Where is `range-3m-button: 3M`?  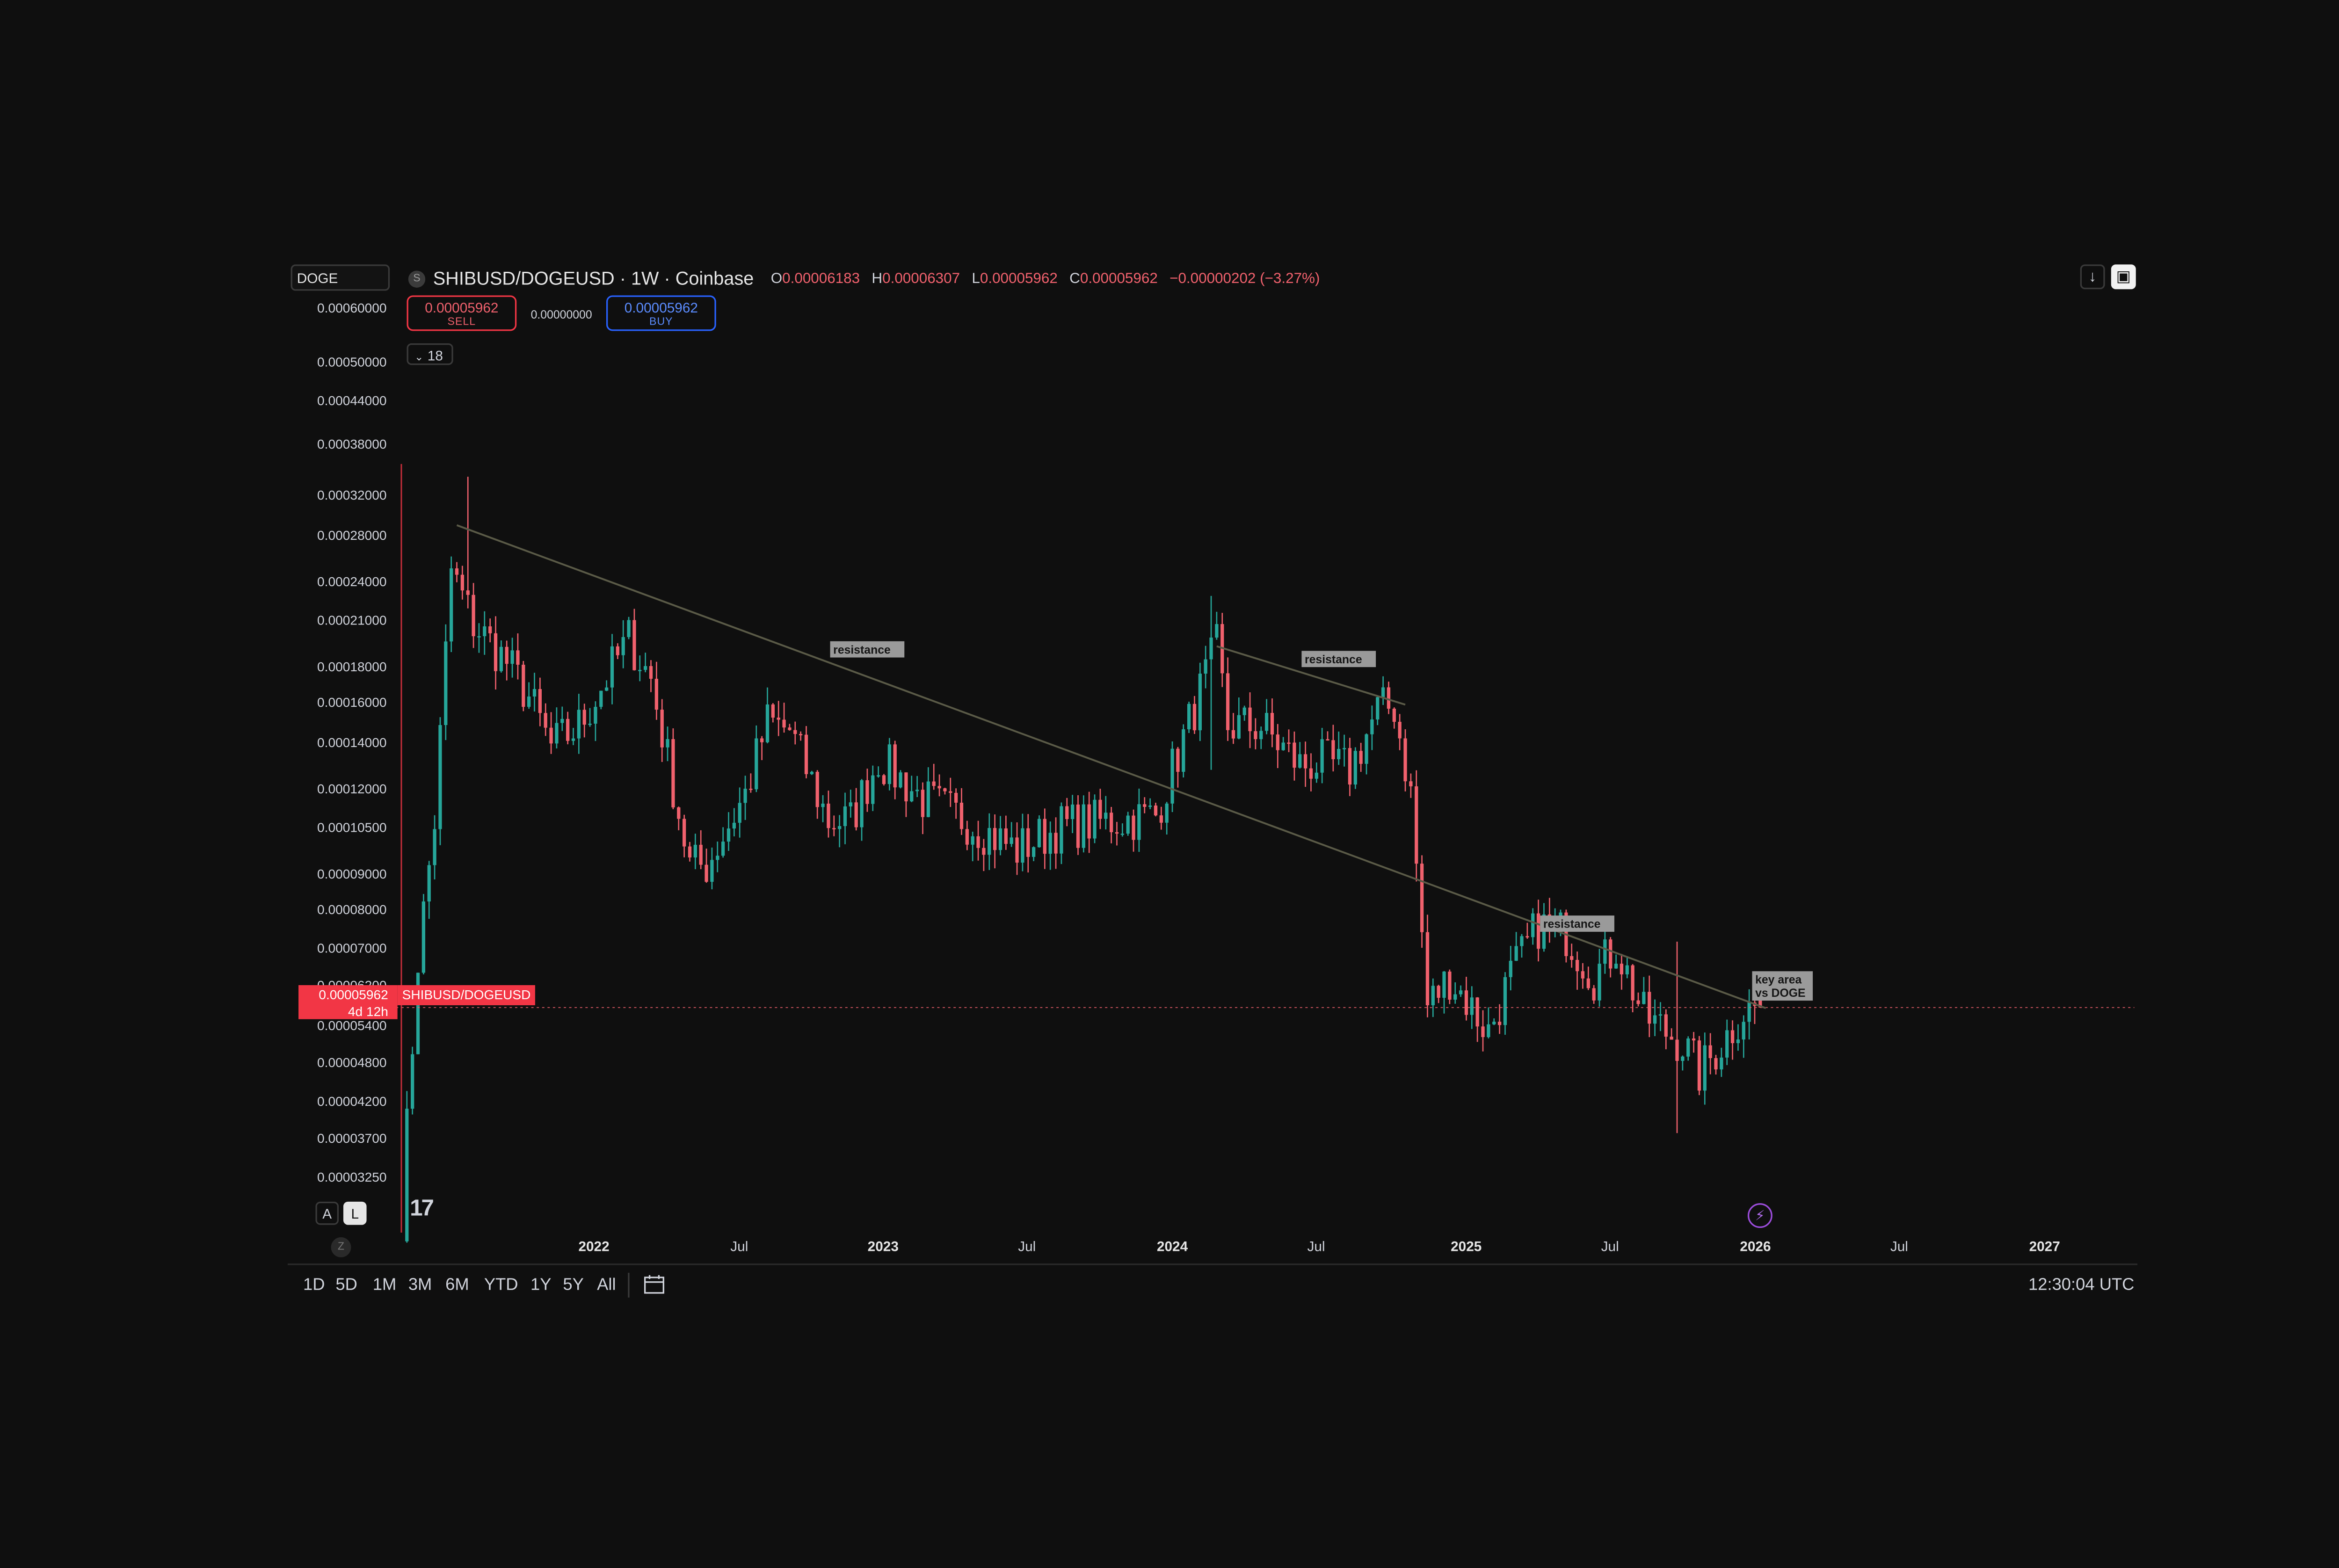 range-3m-button: 3M is located at coordinates (420, 1286).